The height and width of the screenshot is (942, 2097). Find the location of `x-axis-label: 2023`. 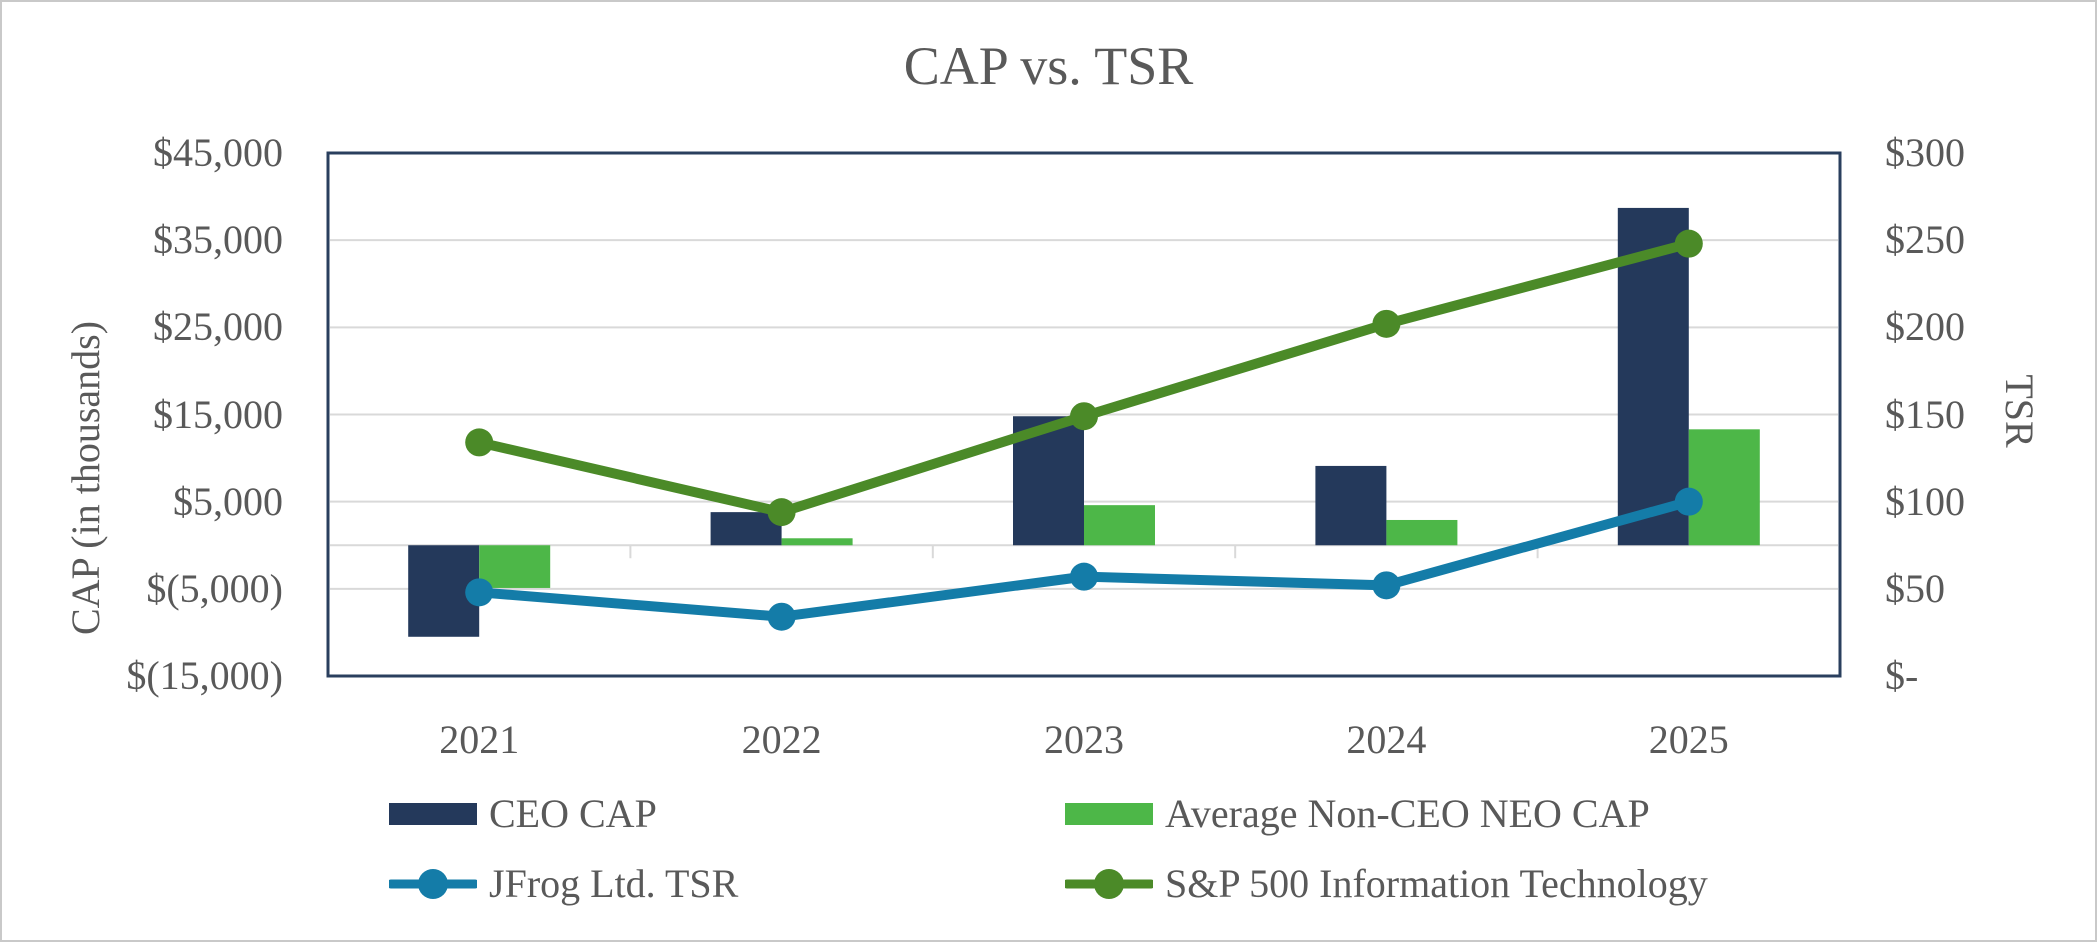

x-axis-label: 2023 is located at coordinates (1084, 739).